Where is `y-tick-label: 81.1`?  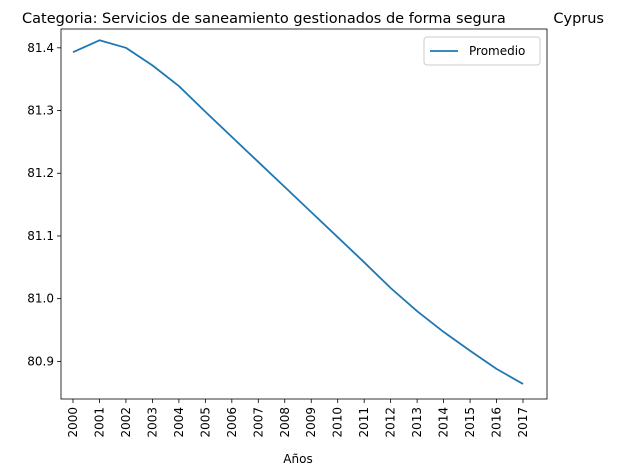
y-tick-label: 81.1 is located at coordinates (40, 236).